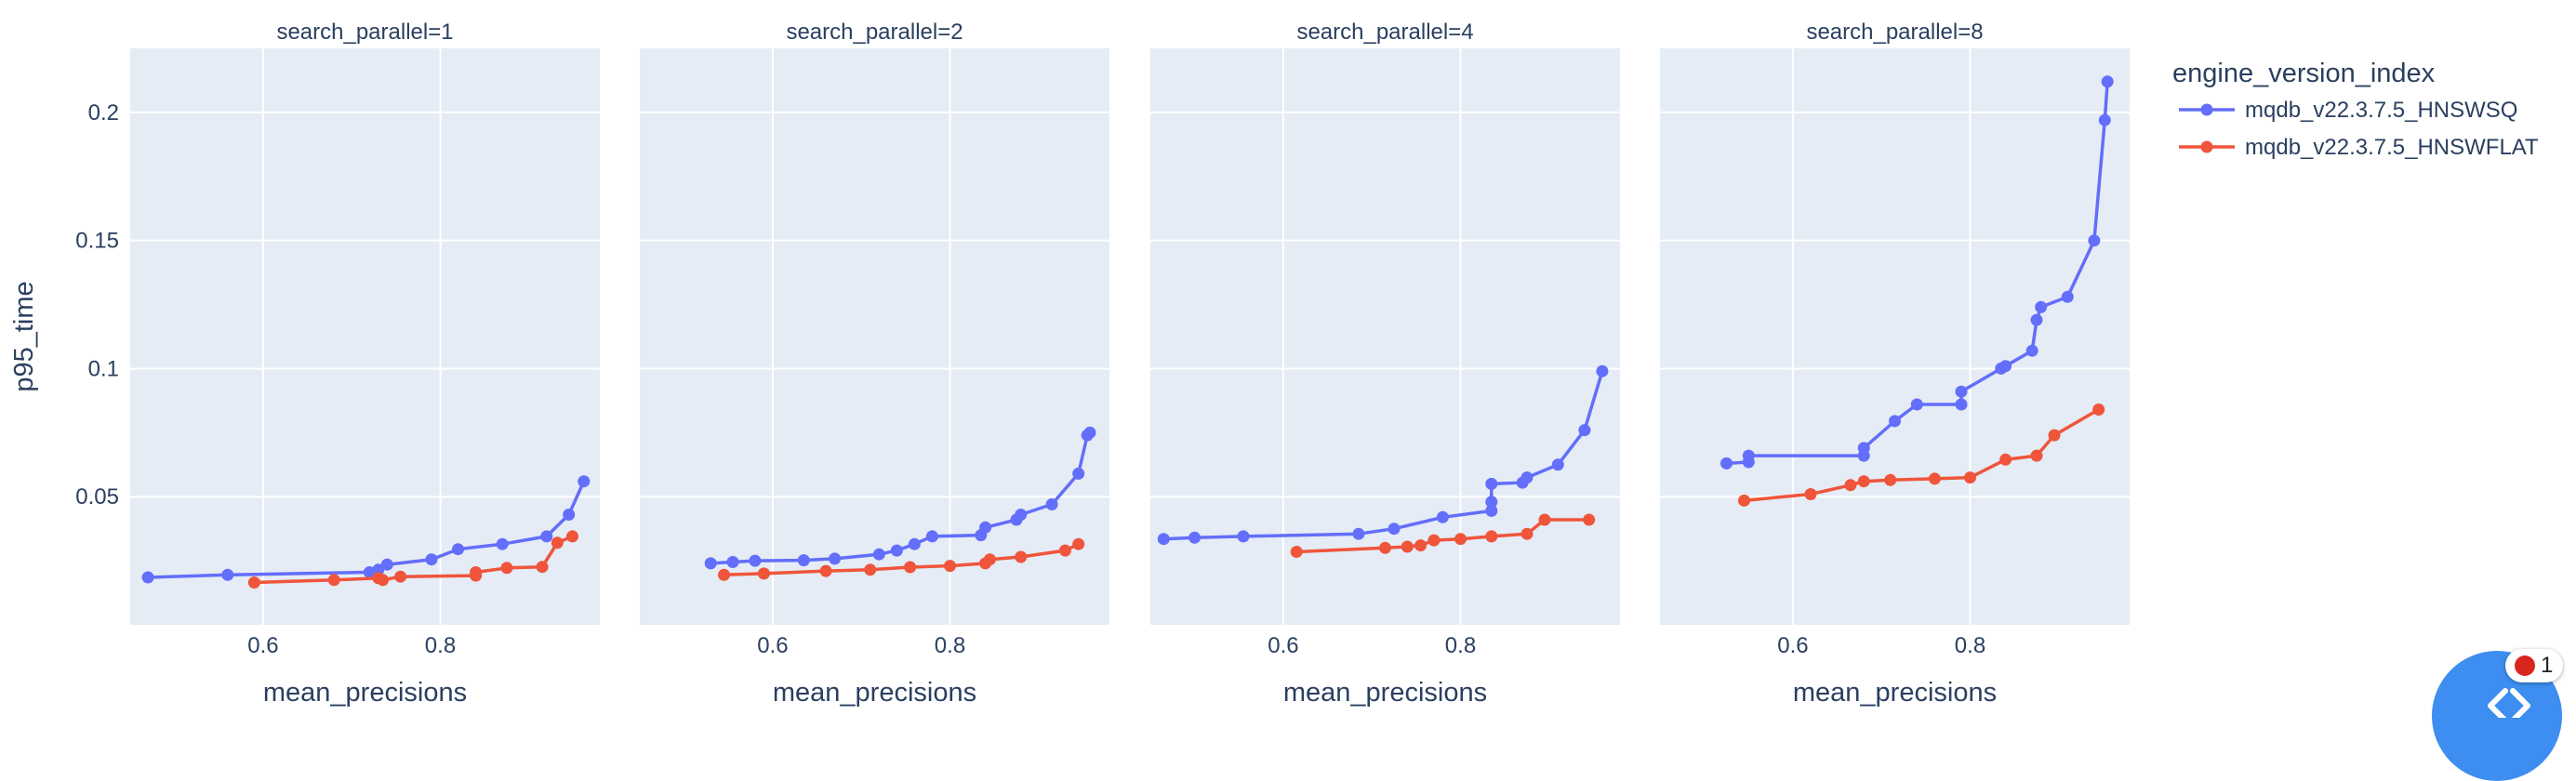 The width and height of the screenshot is (2576, 781). I want to click on series-line, so click(1442, 536).